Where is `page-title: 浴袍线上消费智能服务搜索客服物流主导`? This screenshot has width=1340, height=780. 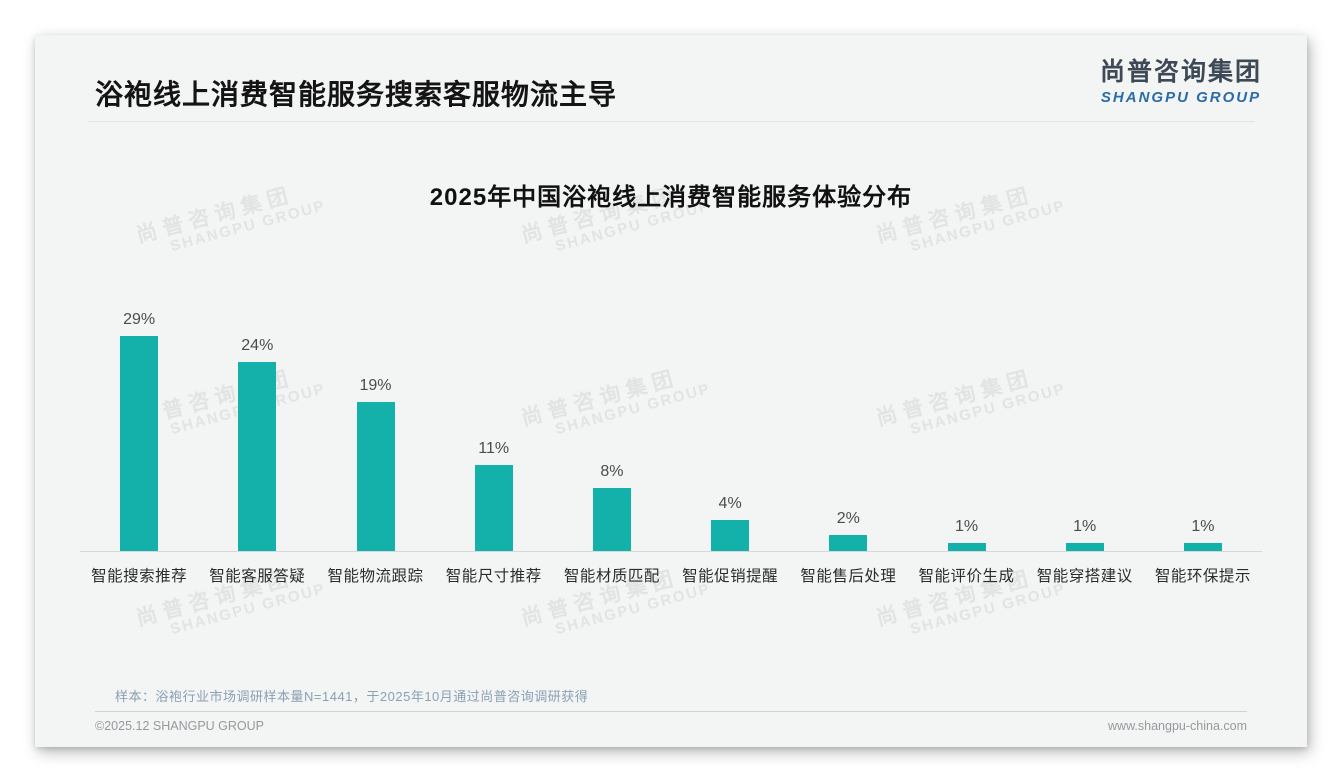
page-title: 浴袍线上消费智能服务搜索客服物流主导 is located at coordinates (356, 94).